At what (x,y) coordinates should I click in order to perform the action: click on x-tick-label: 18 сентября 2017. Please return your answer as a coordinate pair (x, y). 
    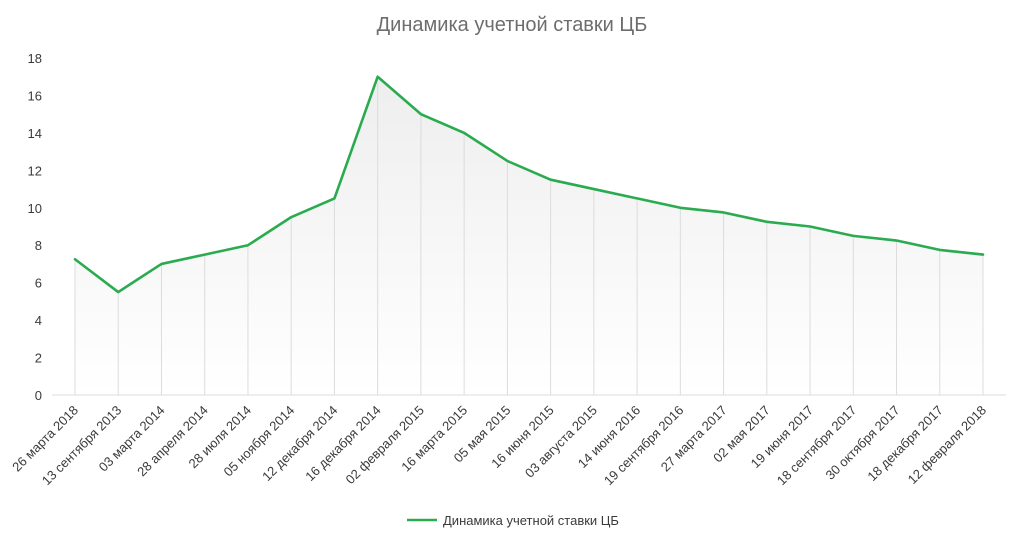
    Looking at the image, I should click on (817, 446).